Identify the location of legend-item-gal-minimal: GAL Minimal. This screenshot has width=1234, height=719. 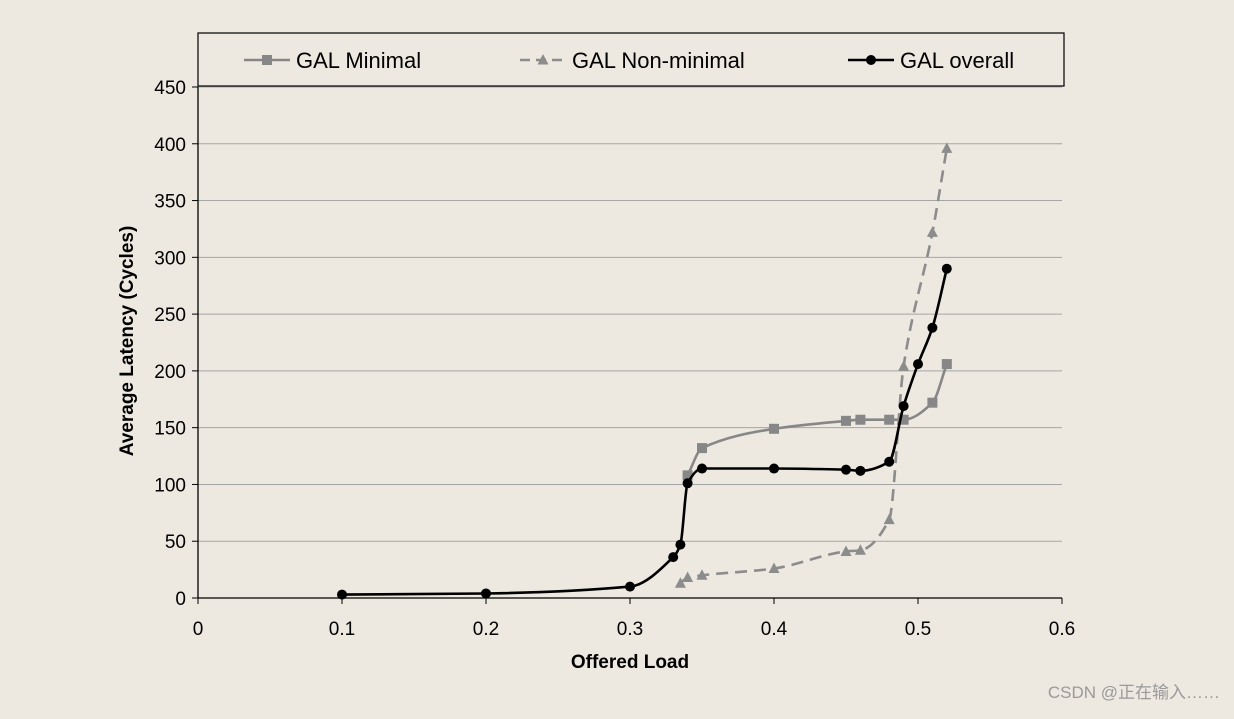
(332, 60).